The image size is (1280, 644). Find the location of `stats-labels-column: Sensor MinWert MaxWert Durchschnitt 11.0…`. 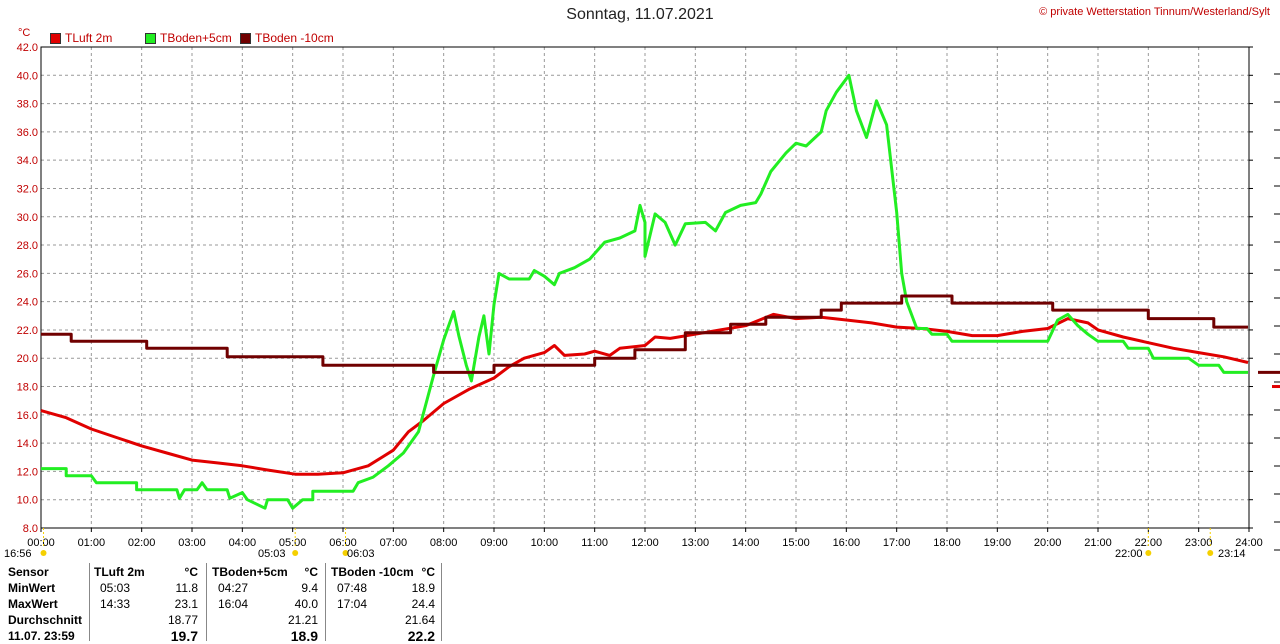

stats-labels-column: Sensor MinWert MaxWert Durchschnitt 11.0… is located at coordinates (45, 604).